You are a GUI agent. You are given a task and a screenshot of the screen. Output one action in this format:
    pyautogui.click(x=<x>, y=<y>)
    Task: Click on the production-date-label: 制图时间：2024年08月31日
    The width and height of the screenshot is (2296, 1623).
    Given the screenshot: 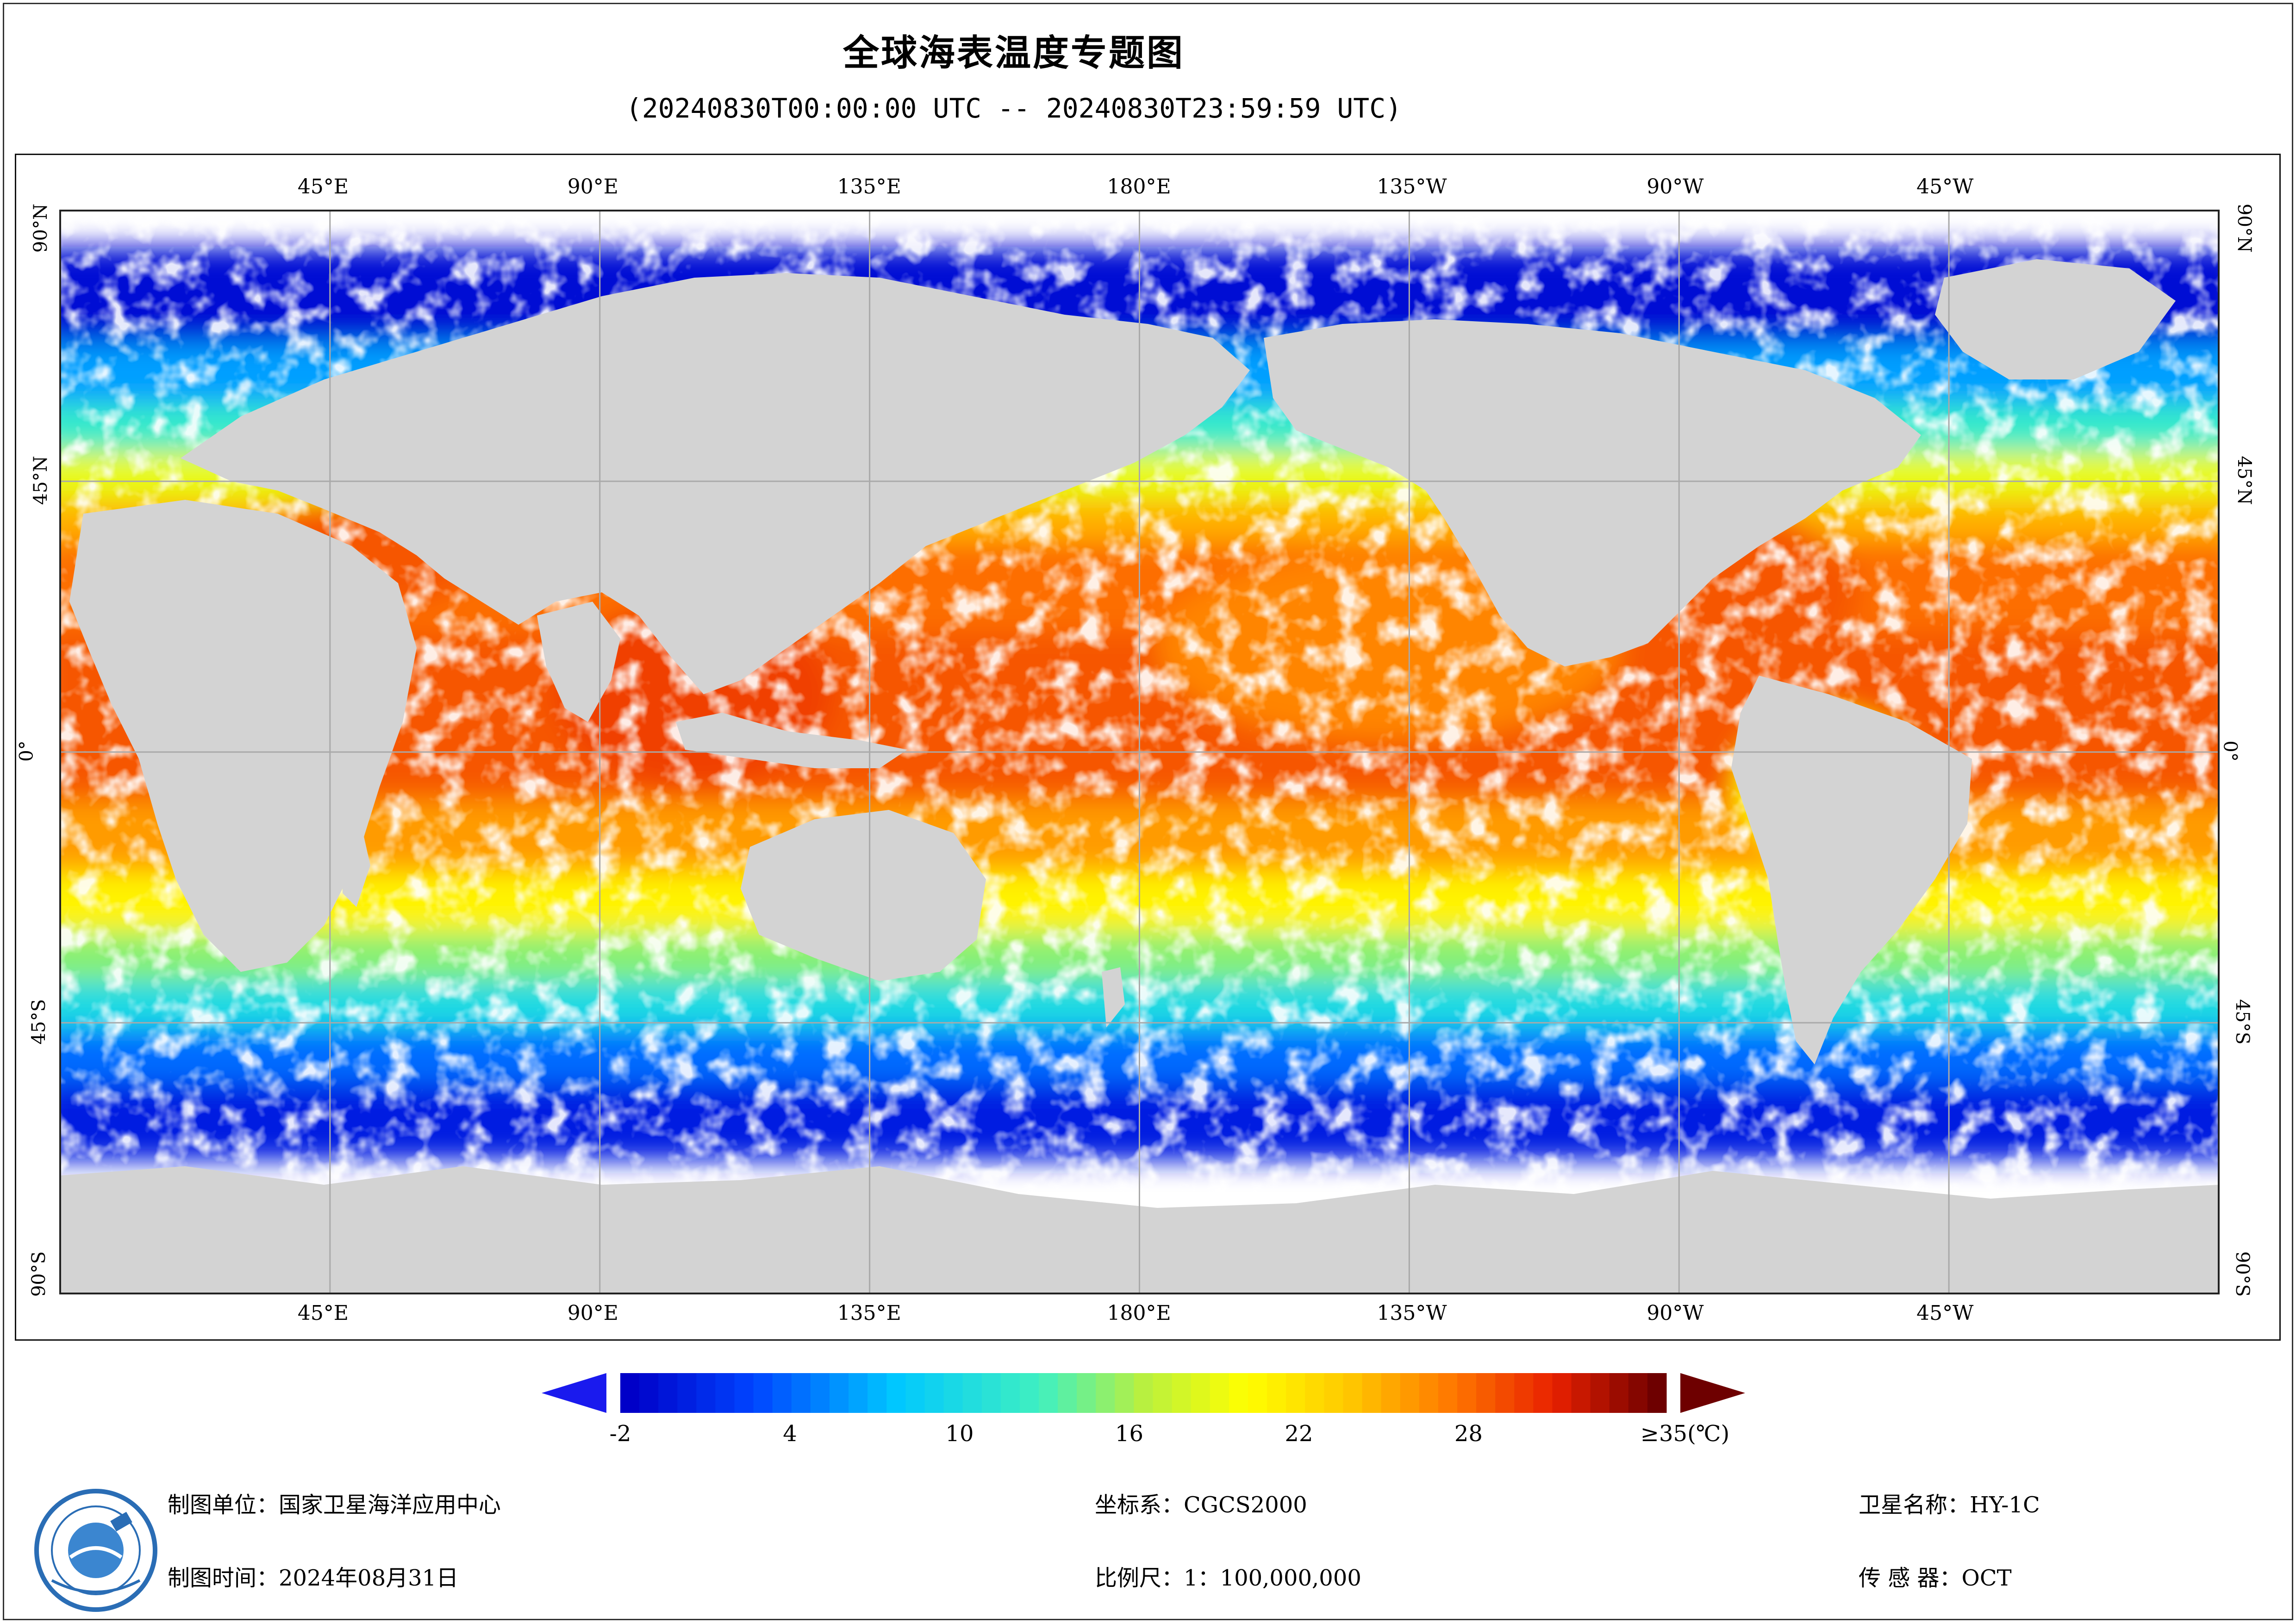 What is the action you would take?
    pyautogui.click(x=313, y=1578)
    